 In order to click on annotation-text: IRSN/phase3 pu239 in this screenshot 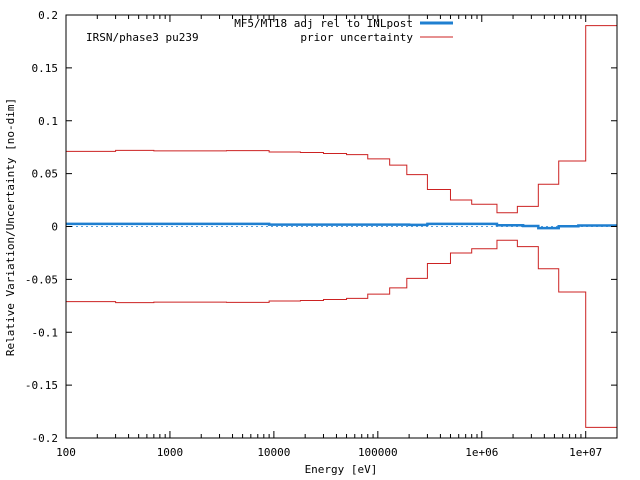, I will do `click(142, 37)`.